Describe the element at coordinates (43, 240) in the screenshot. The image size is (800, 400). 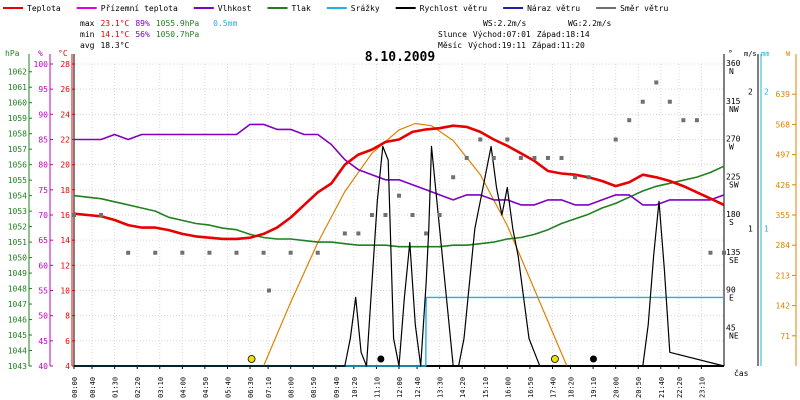
I see `humidity-tick-label: 65` at that location.